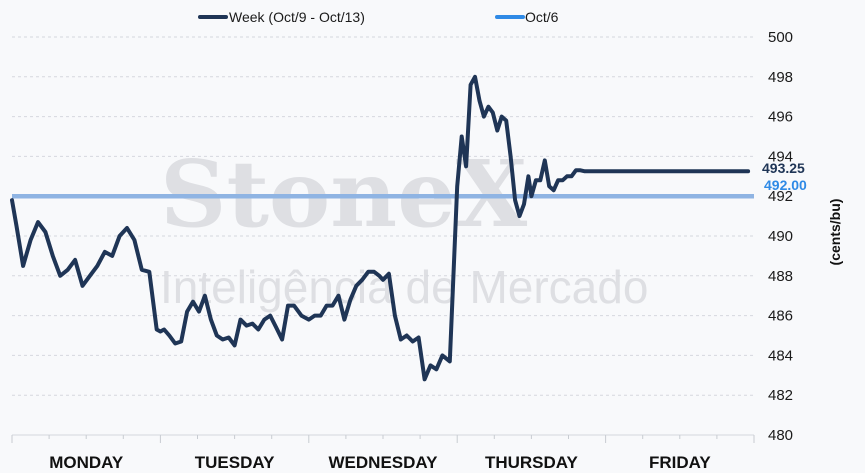 This screenshot has height=473, width=865. What do you see at coordinates (532, 462) in the screenshot?
I see `x-tick-label: THURSDAY` at bounding box center [532, 462].